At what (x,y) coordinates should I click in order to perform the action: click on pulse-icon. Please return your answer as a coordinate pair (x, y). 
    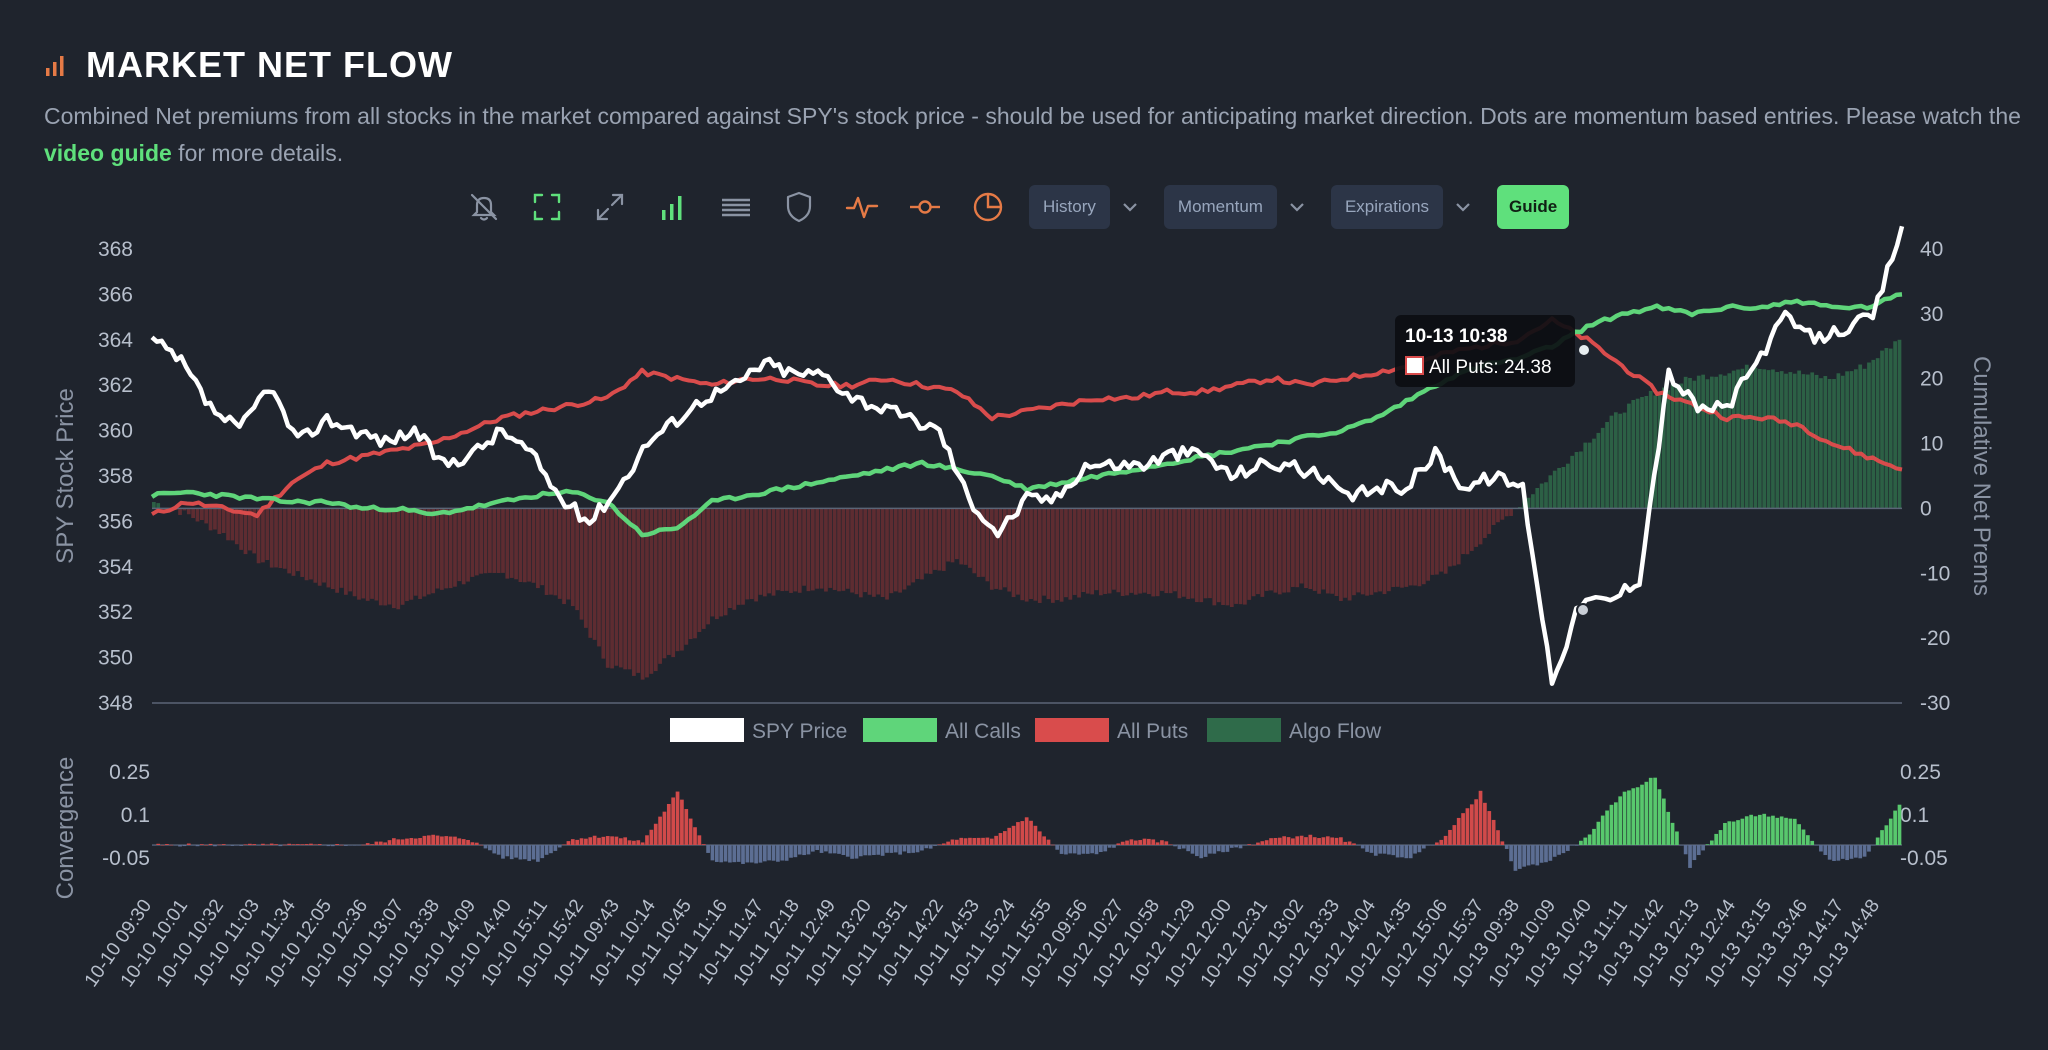
    Looking at the image, I should click on (862, 207).